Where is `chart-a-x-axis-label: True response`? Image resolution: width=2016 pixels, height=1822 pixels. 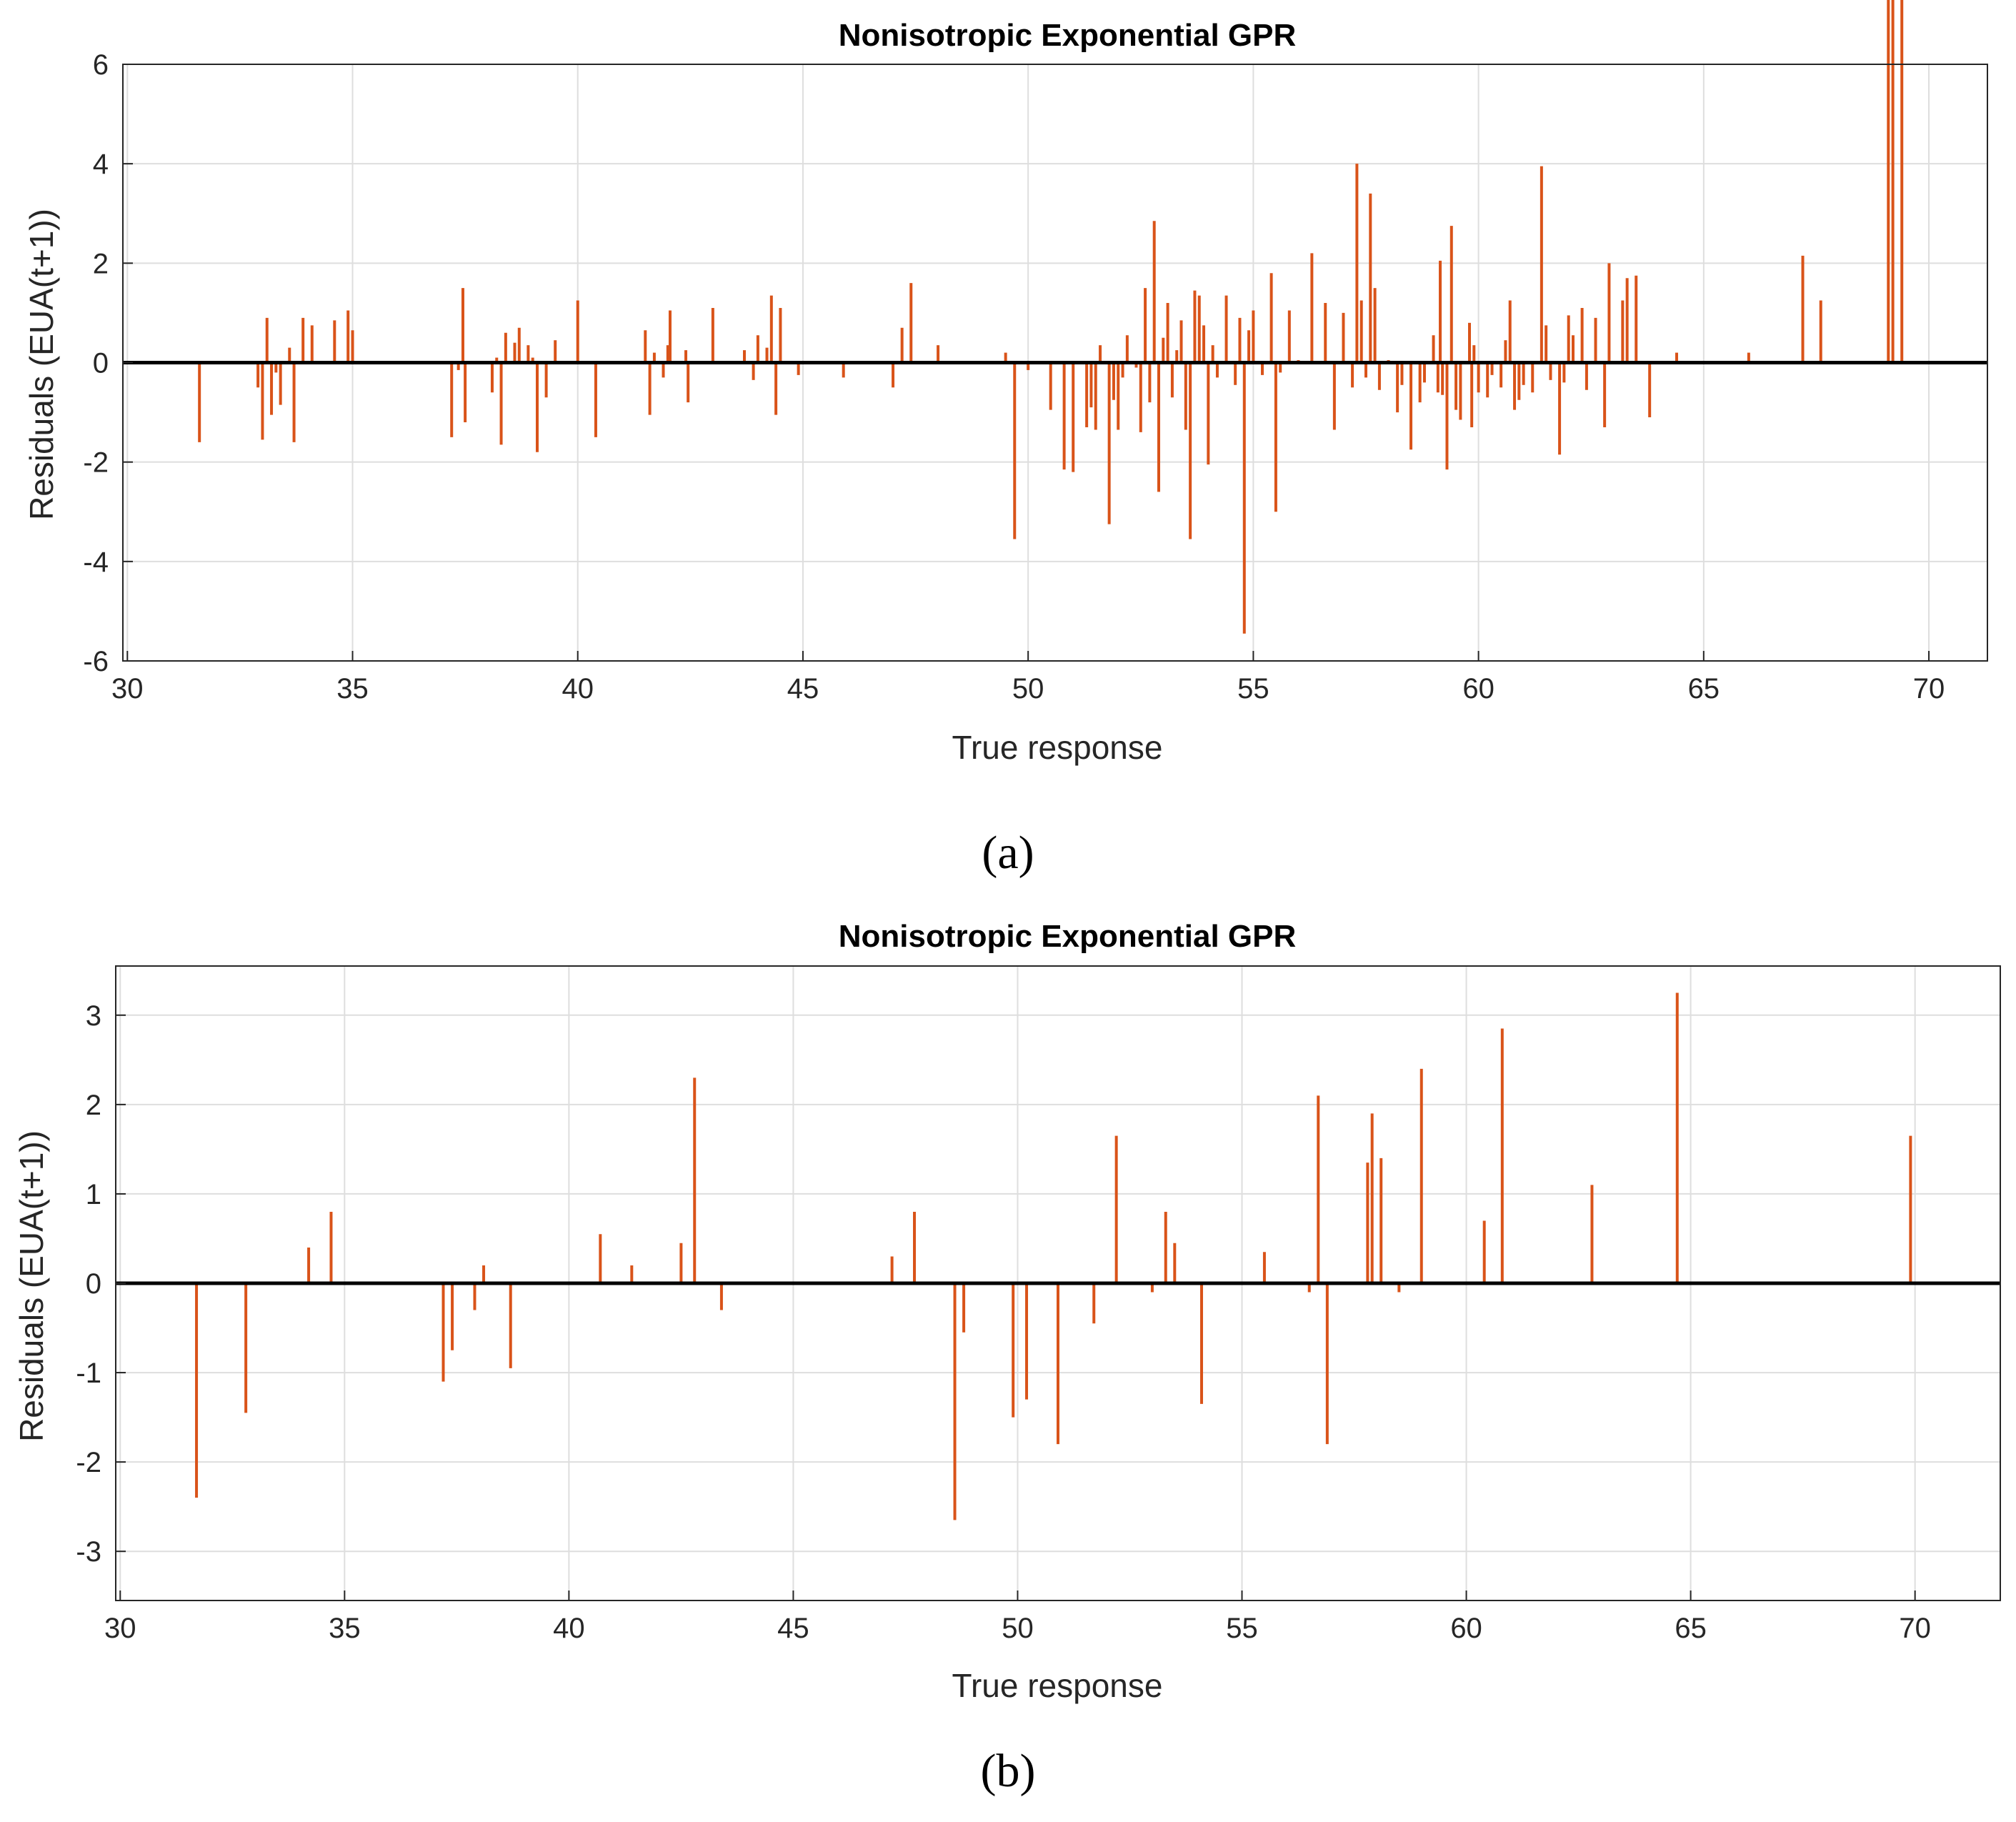
chart-a-x-axis-label: True response is located at coordinates (1057, 747).